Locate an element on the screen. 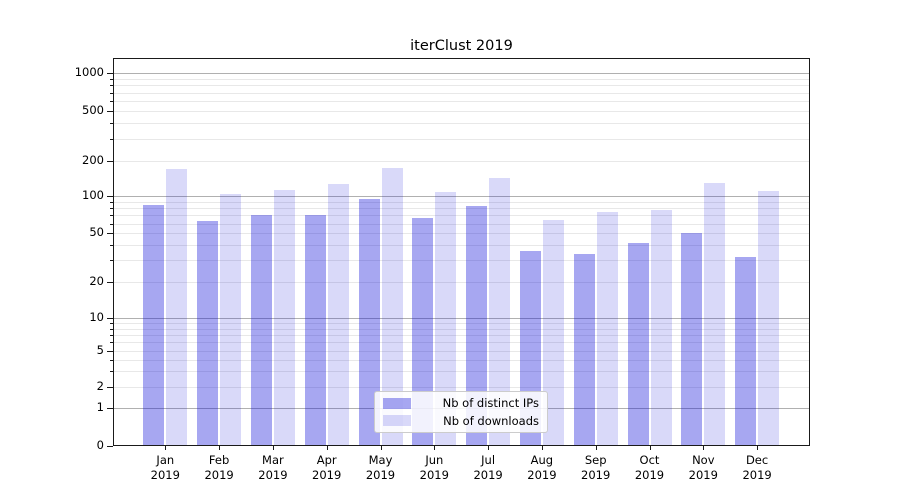  y-axis-tick-label: 500 is located at coordinates (93, 110).